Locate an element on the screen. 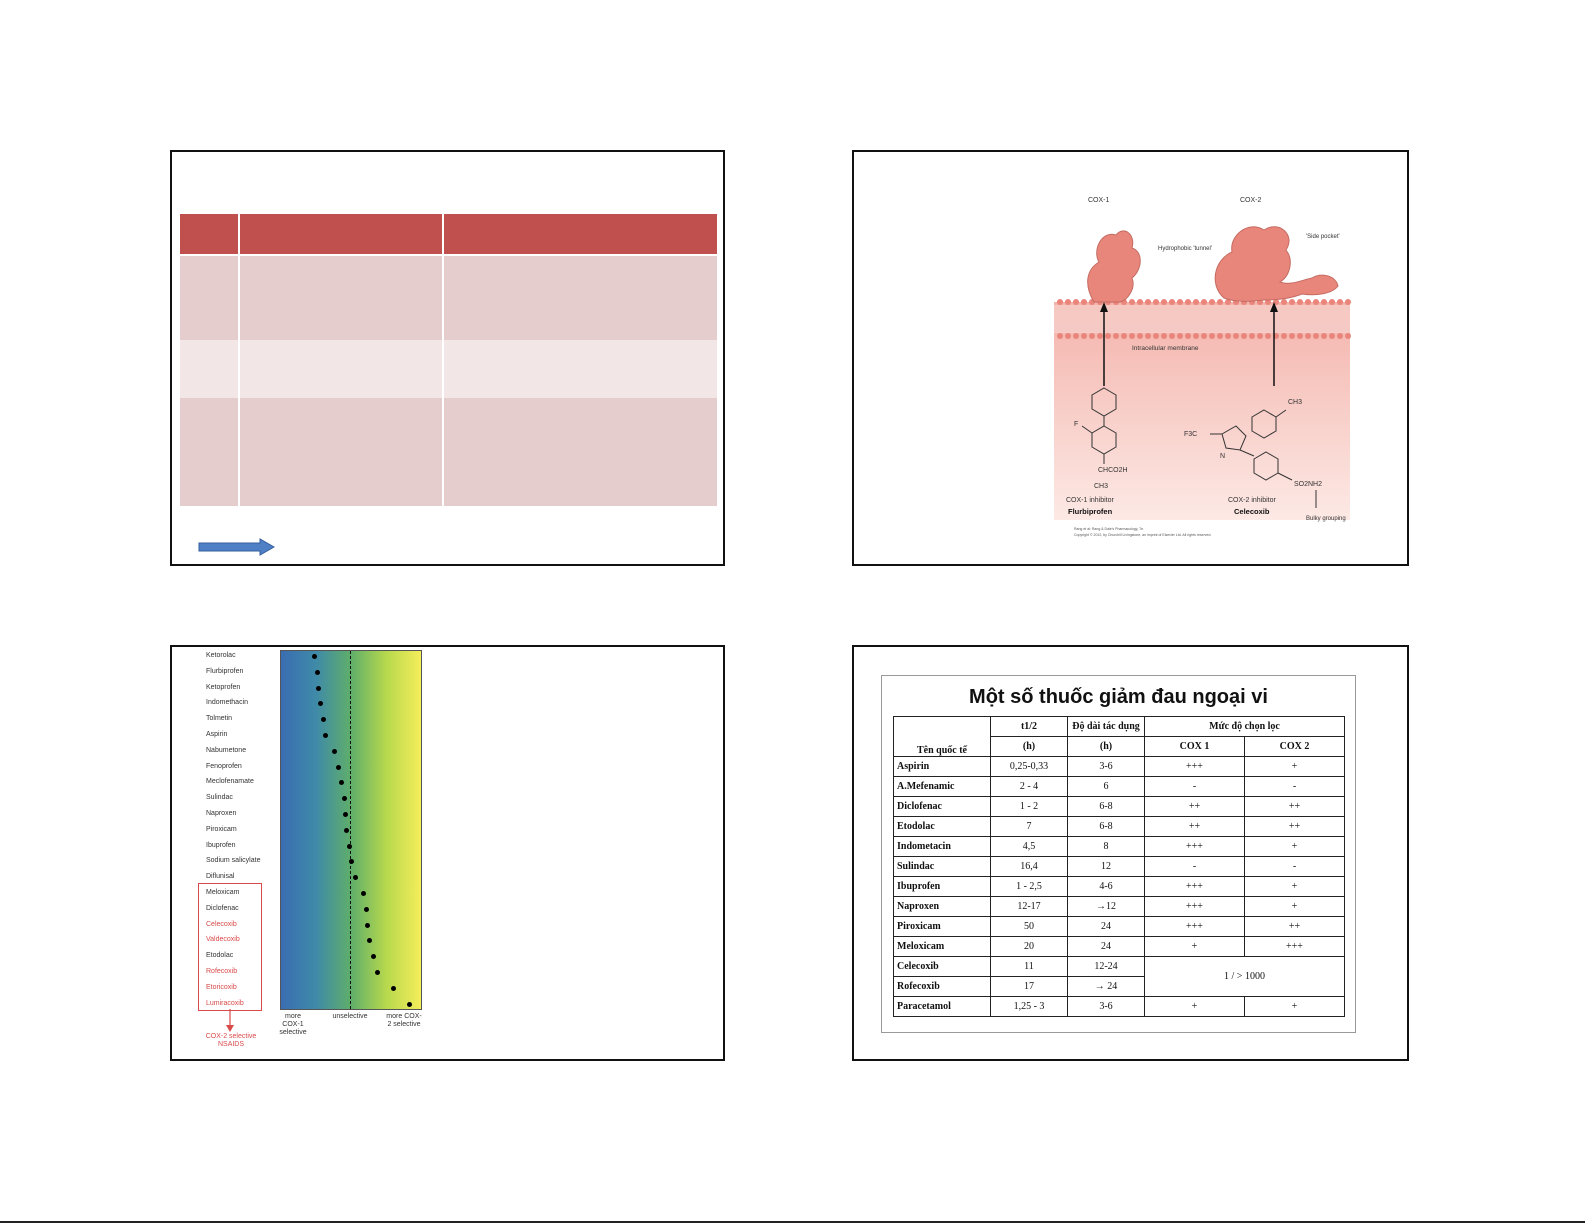  cell-half-life: 11 is located at coordinates (1029, 966).